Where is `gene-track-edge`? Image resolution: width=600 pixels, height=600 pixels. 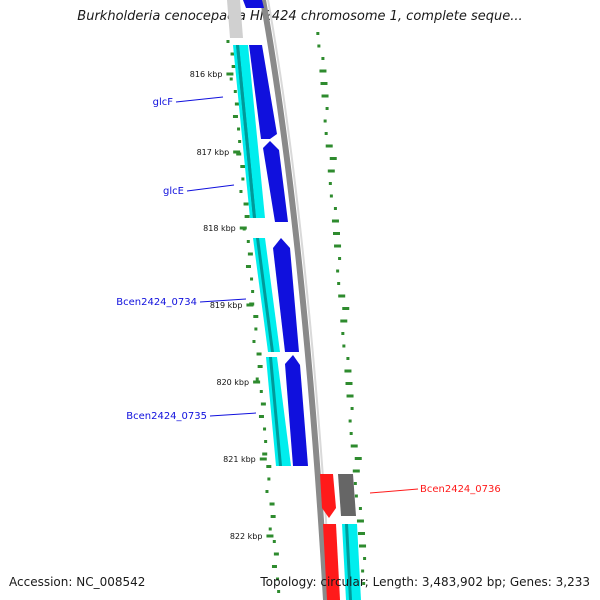 gene-track-edge is located at coordinates (246, 131).